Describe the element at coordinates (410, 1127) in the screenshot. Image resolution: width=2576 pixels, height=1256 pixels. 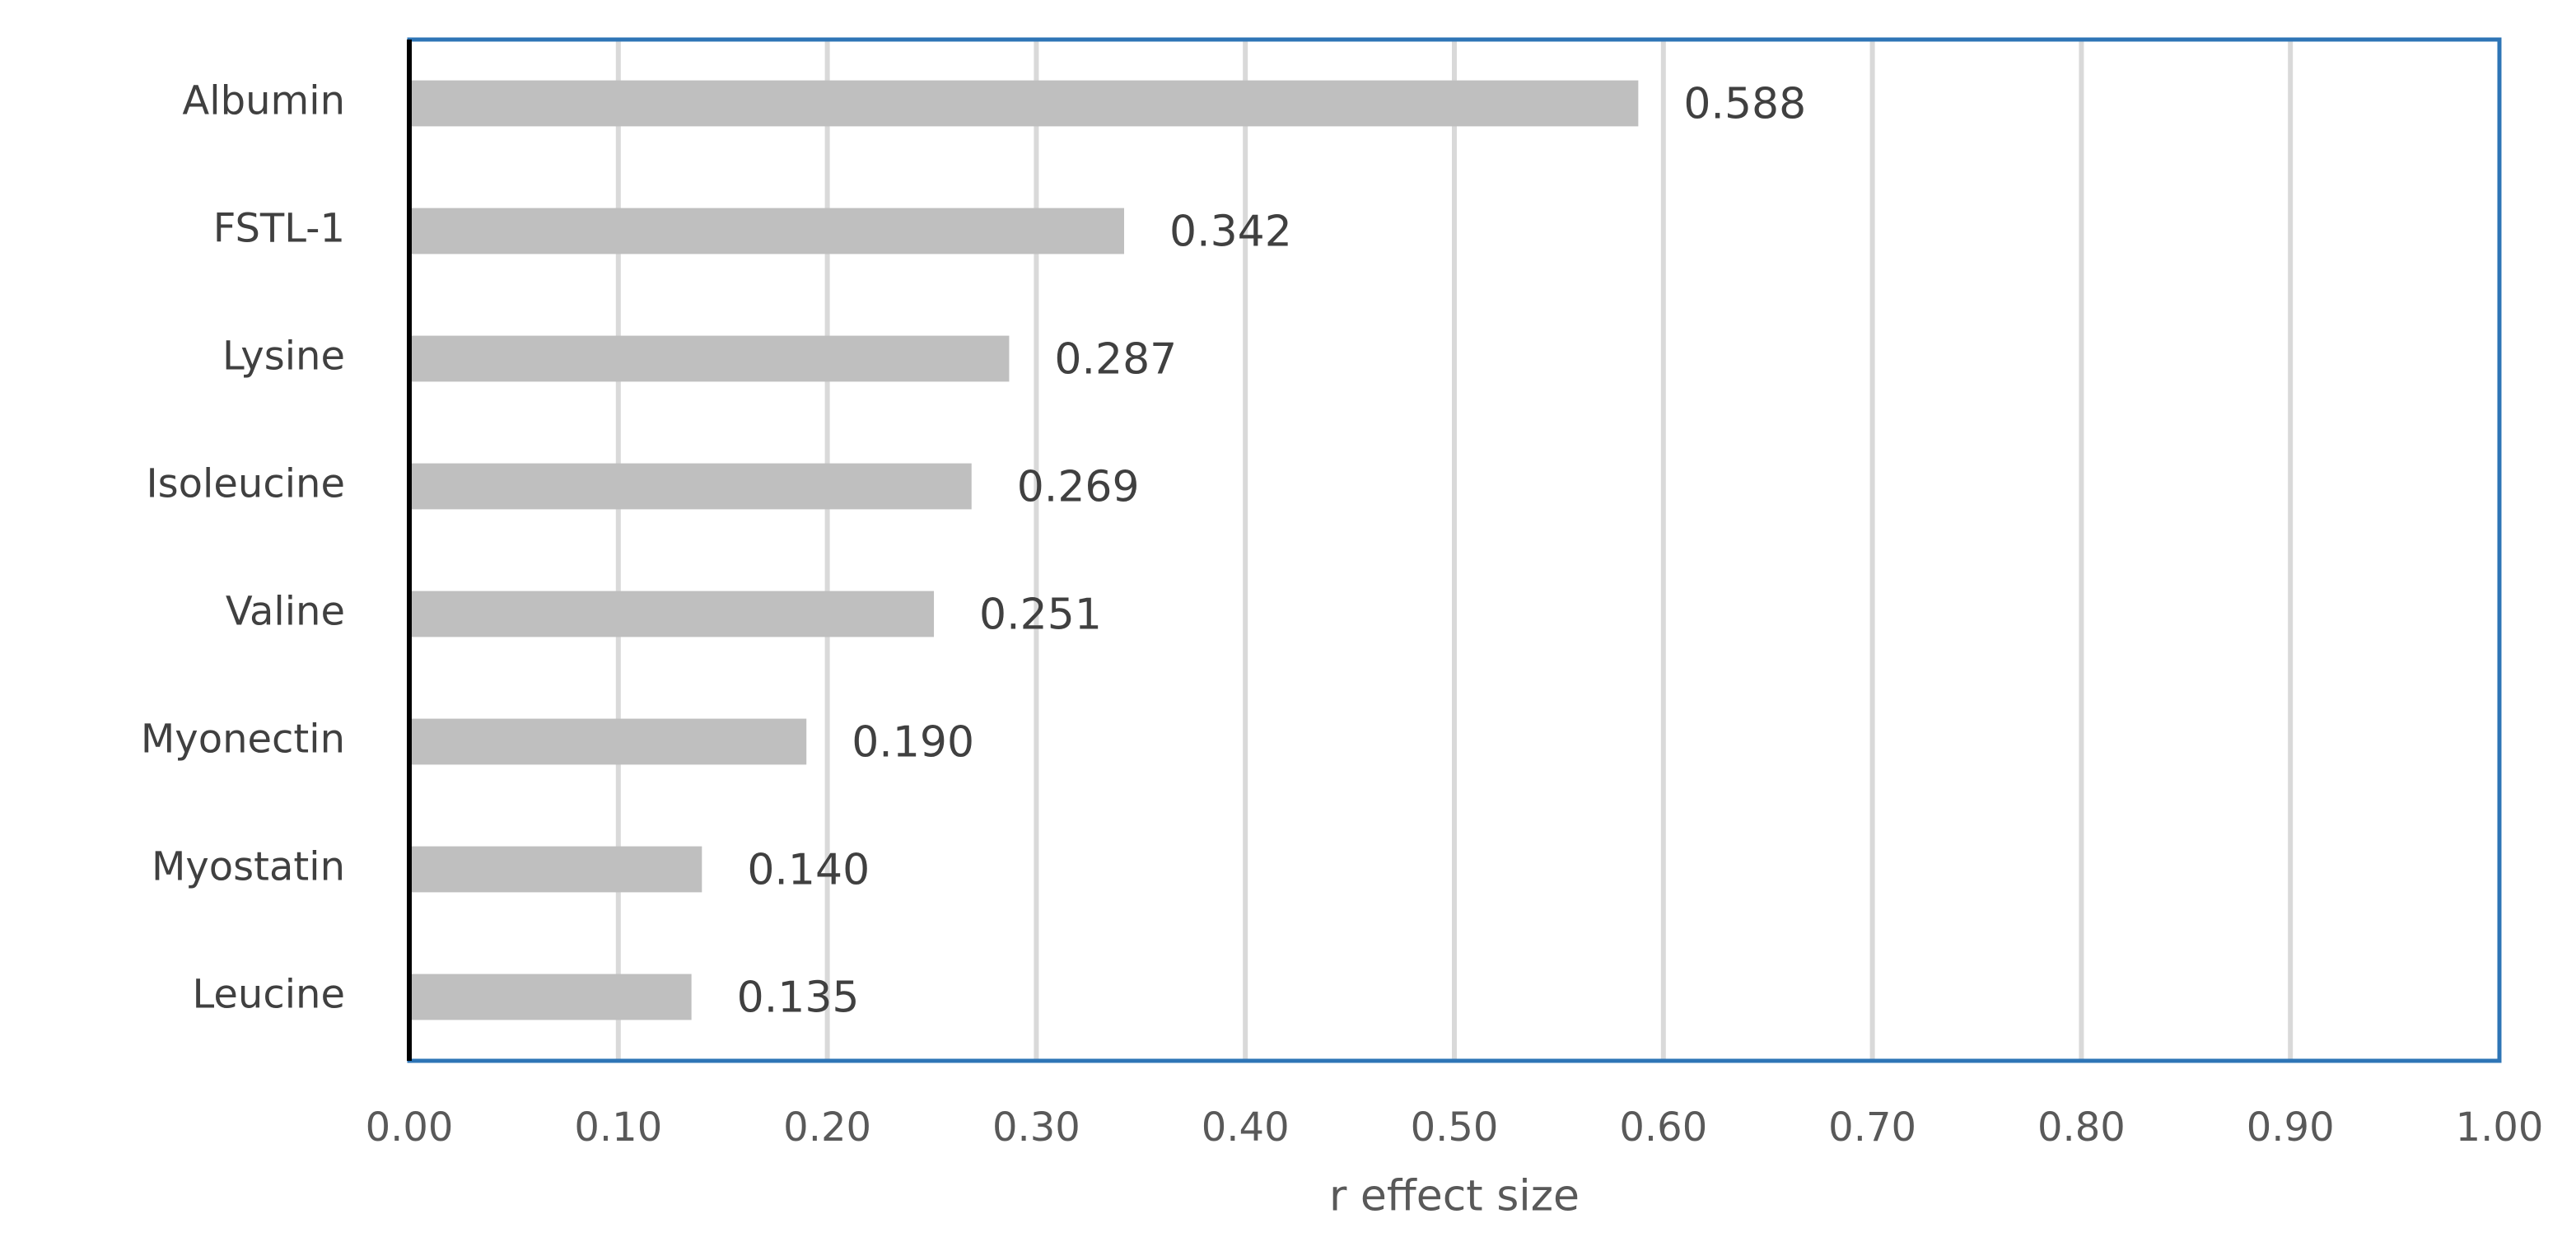
I see `x-tick-label: 0.00` at that location.